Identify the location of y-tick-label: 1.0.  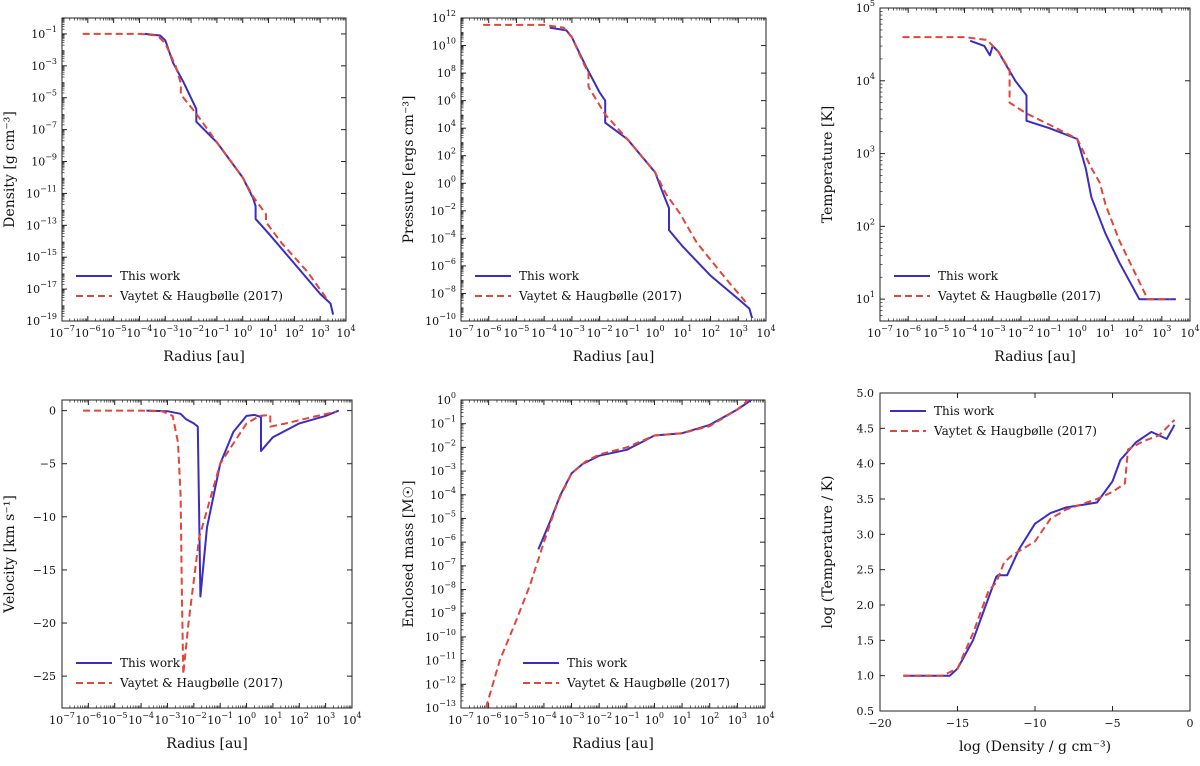
(866, 676).